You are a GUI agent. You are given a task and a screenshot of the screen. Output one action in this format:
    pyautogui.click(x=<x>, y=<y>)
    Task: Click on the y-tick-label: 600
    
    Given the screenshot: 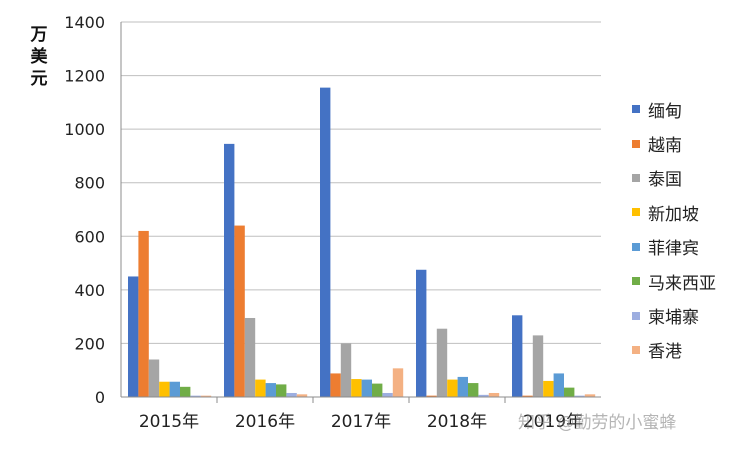 What is the action you would take?
    pyautogui.click(x=89, y=236)
    